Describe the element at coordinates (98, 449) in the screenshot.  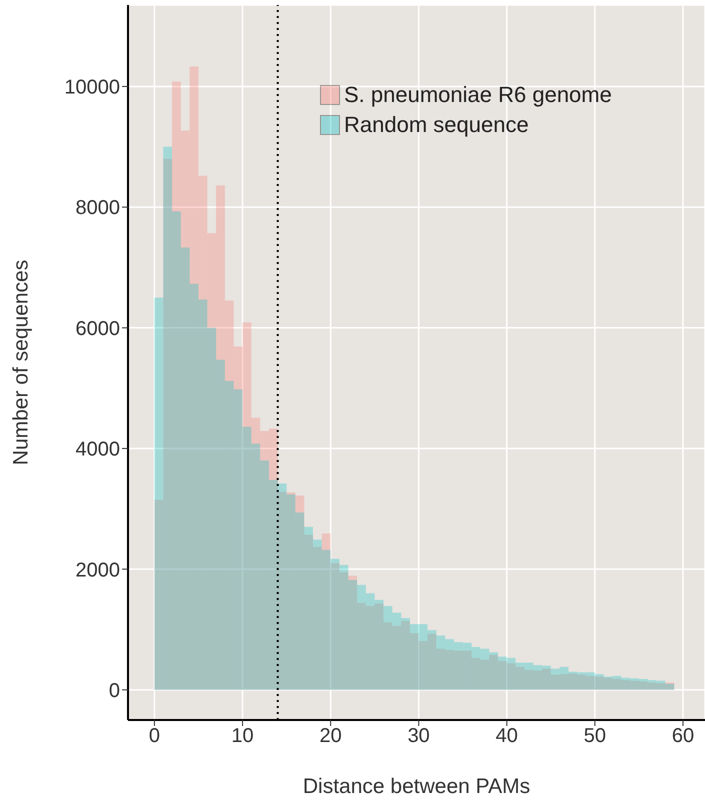
I see `y-tick-label: 4000` at that location.